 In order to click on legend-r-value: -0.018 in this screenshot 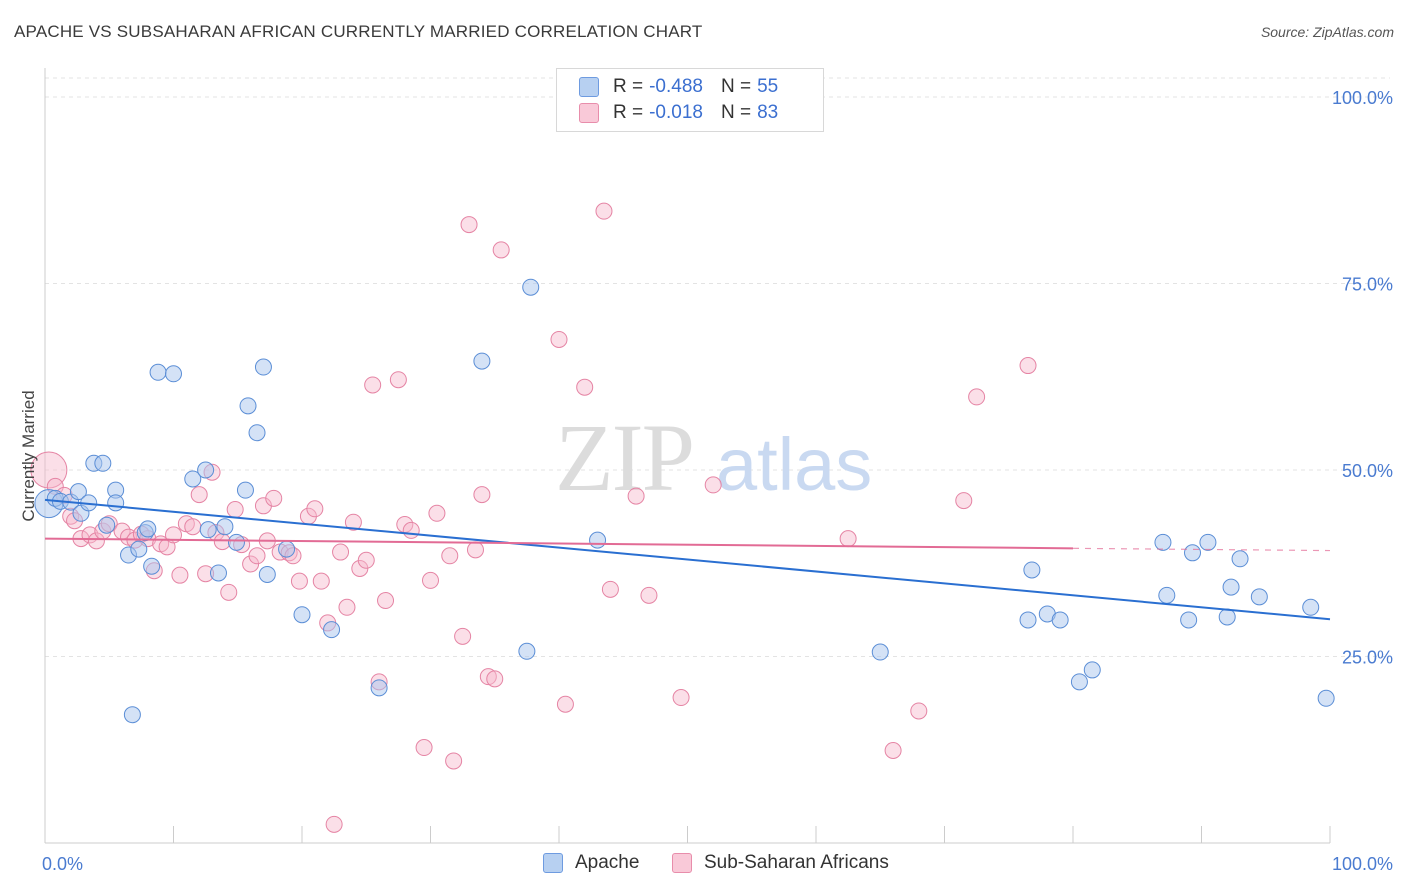, I will do `click(676, 112)`.